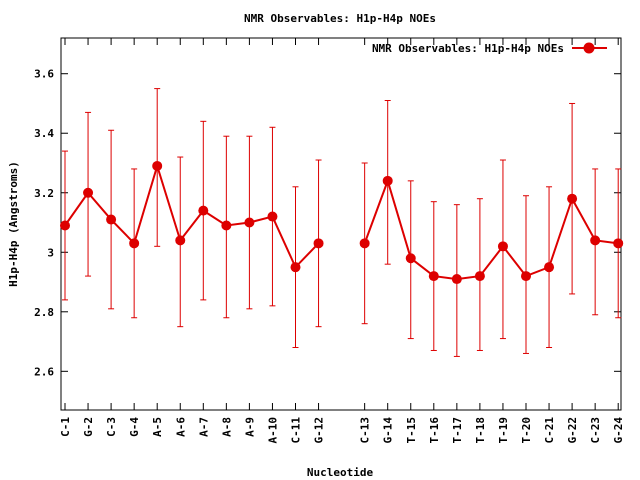 The image size is (640, 480). I want to click on y-tick-label: 3.2, so click(44, 193).